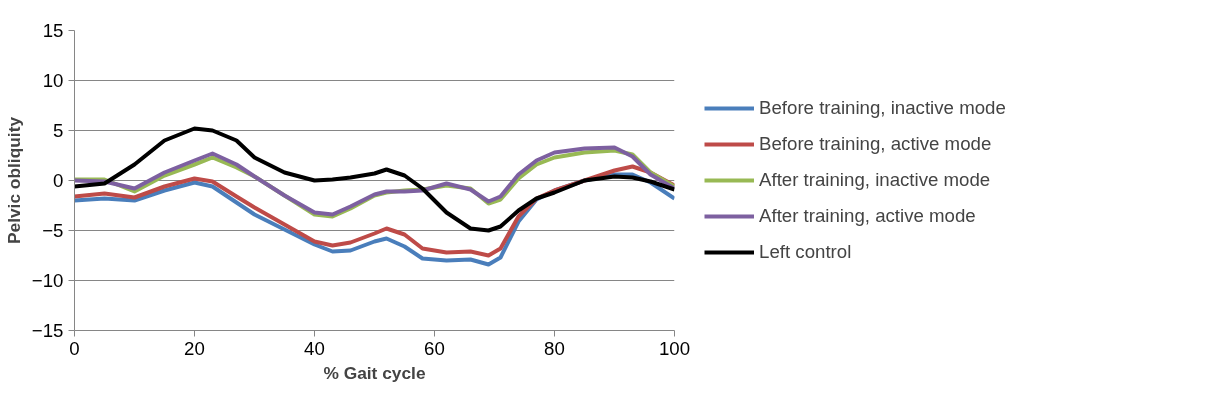  I want to click on legend-label: After training, inactive mode, so click(875, 180).